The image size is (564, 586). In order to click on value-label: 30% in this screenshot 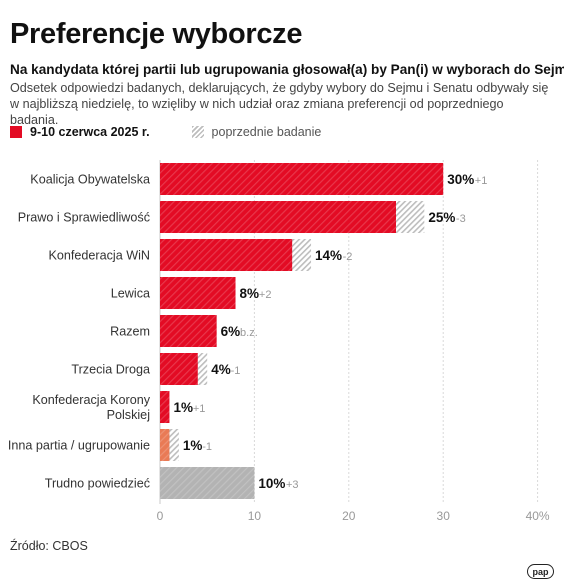, I will do `click(460, 179)`.